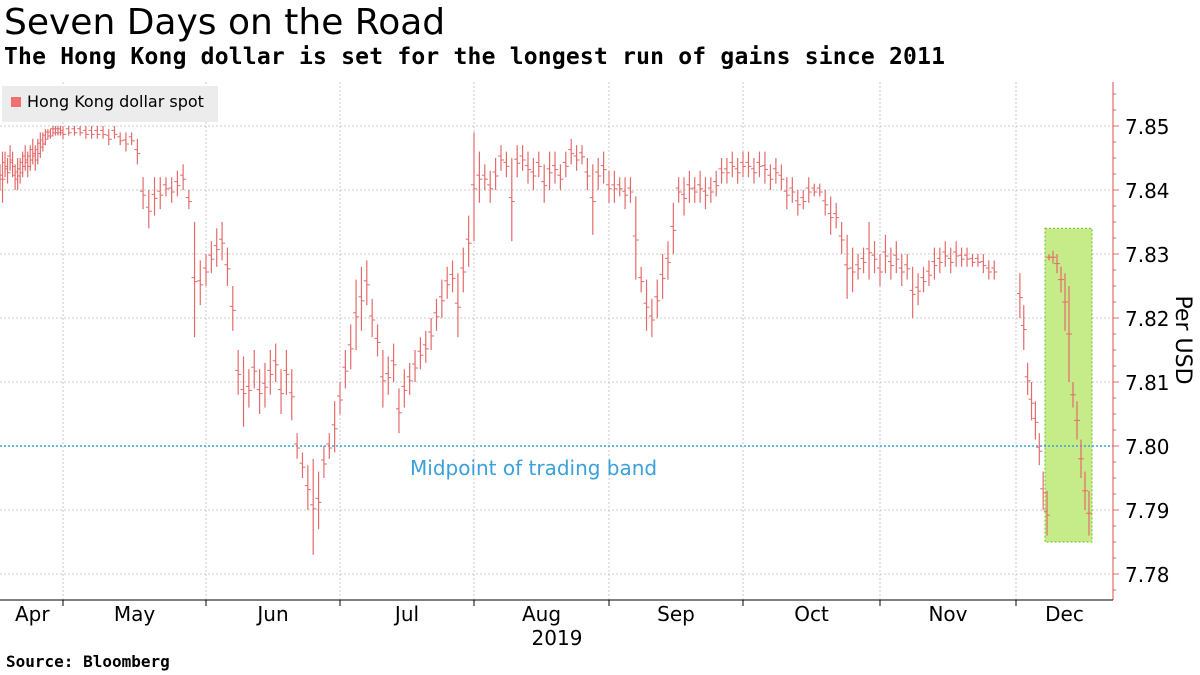 The width and height of the screenshot is (1200, 675). Describe the element at coordinates (406, 614) in the screenshot. I see `x-tick-label: Jul` at that location.